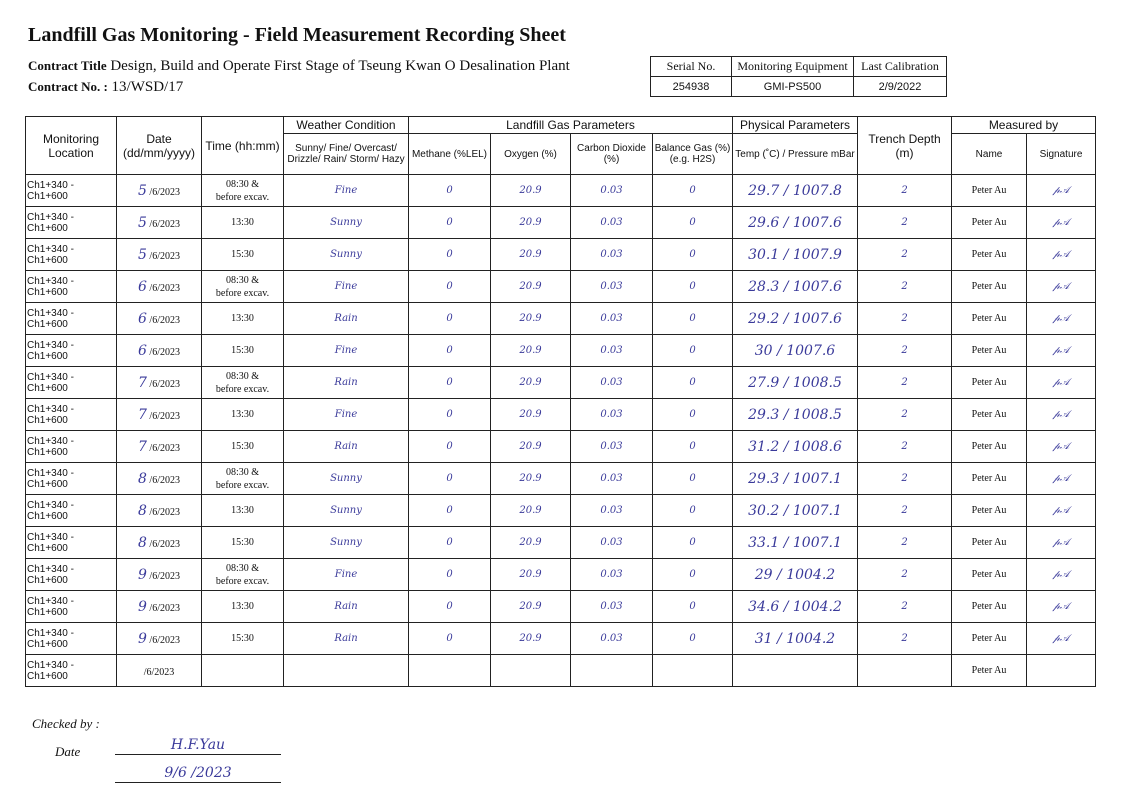 Image resolution: width=1123 pixels, height=794 pixels. I want to click on temp-value: 29, so click(763, 574).